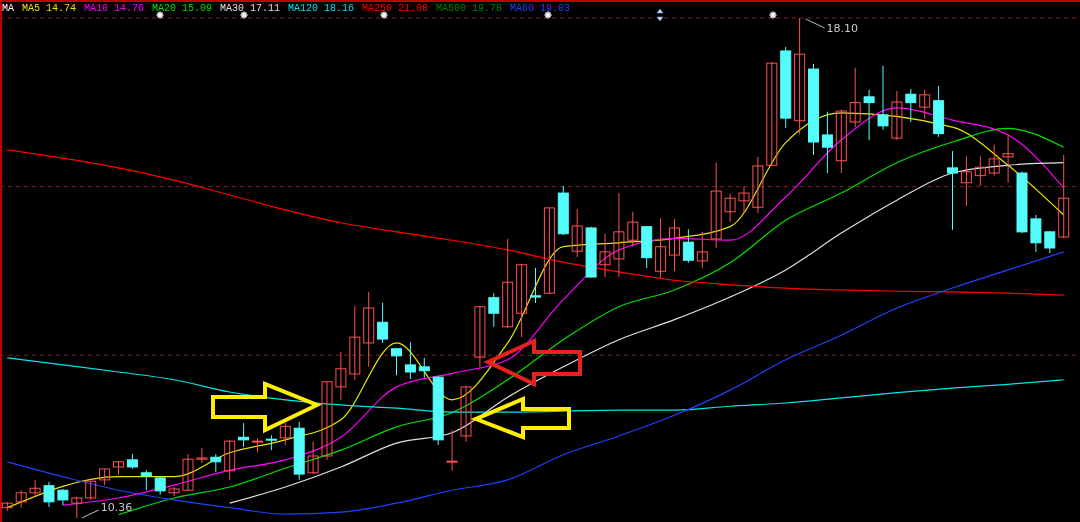 Image resolution: width=1080 pixels, height=522 pixels. Describe the element at coordinates (250, 8) in the screenshot. I see `text: MA30 17.11` at that location.